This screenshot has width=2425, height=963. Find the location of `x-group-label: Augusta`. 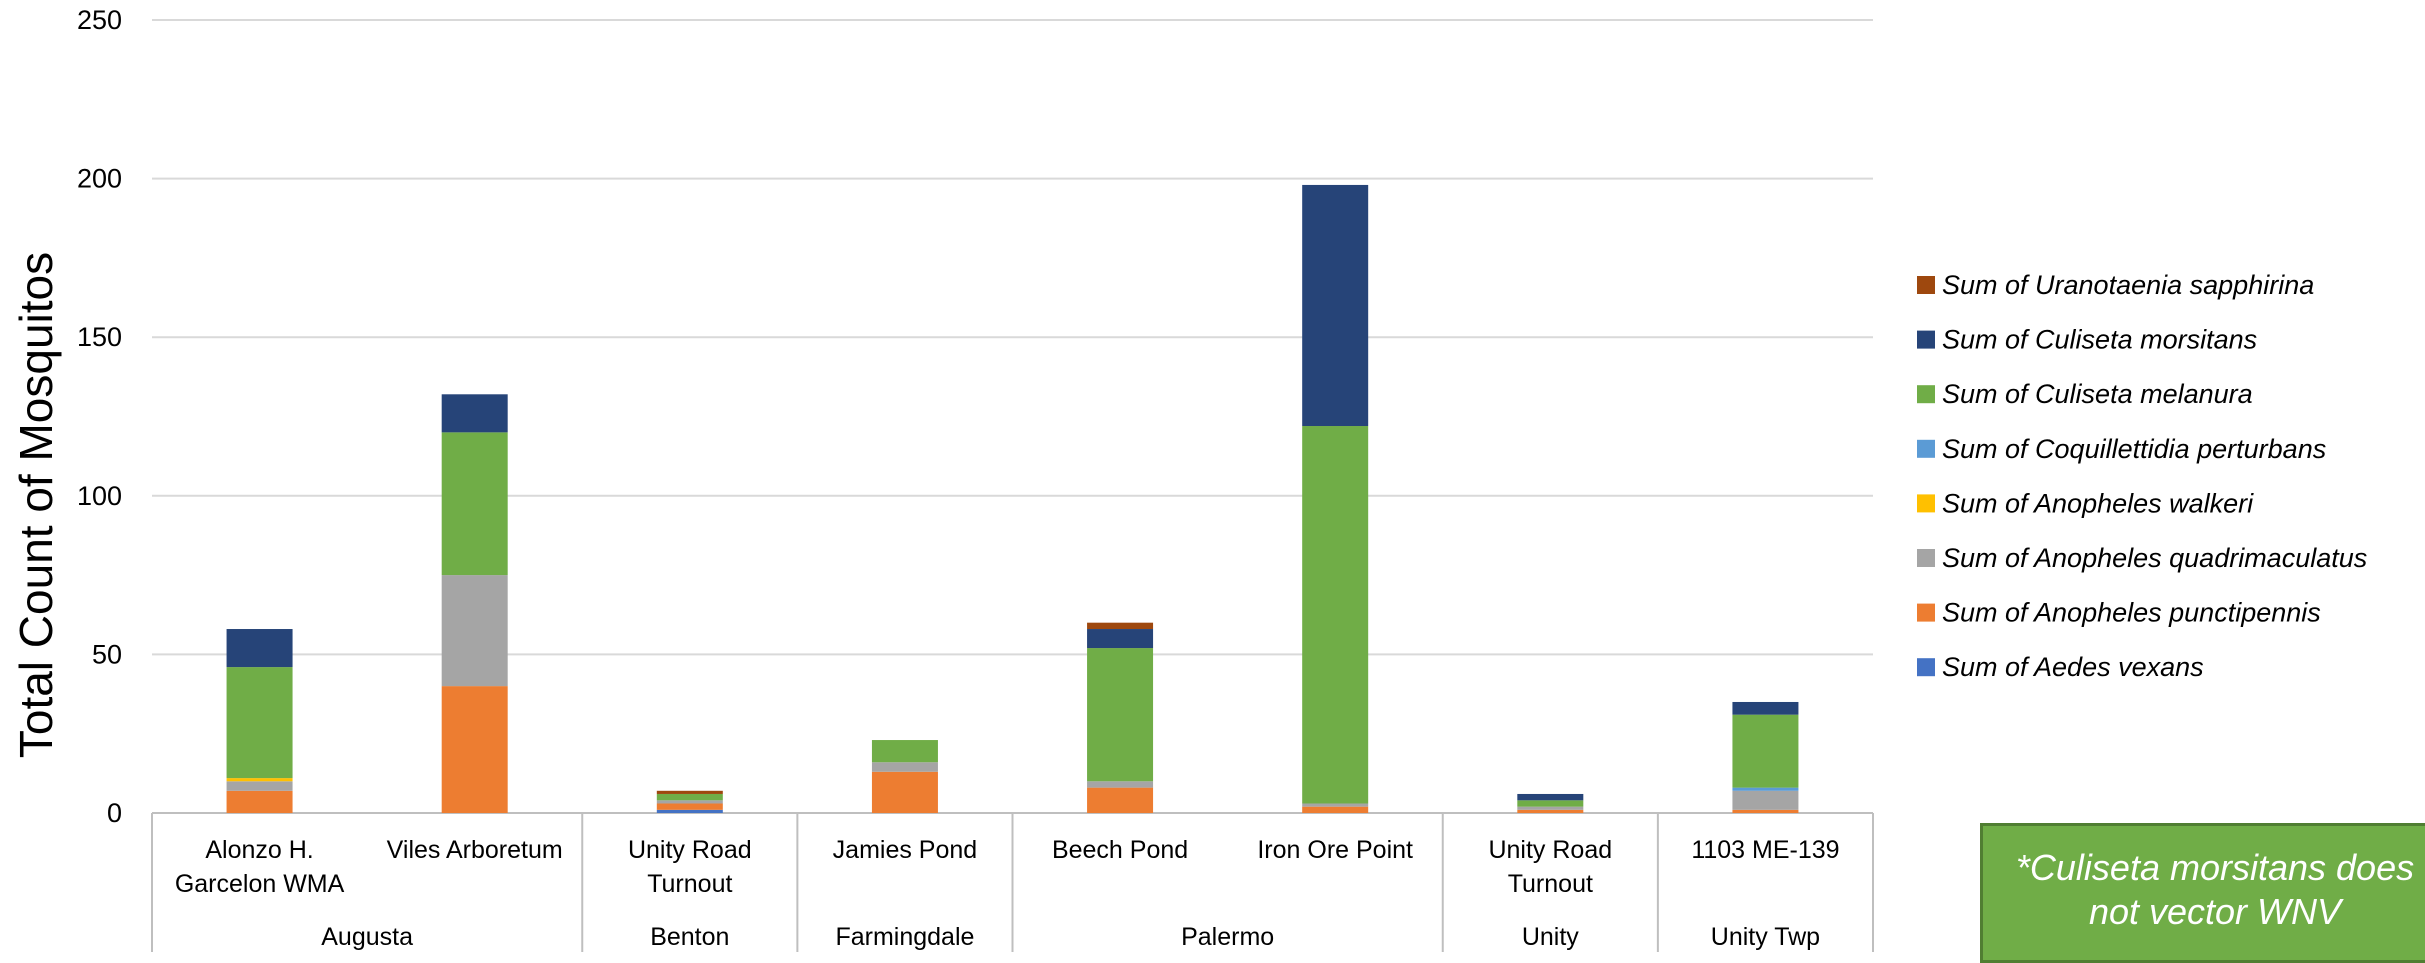

x-group-label: Augusta is located at coordinates (367, 937).